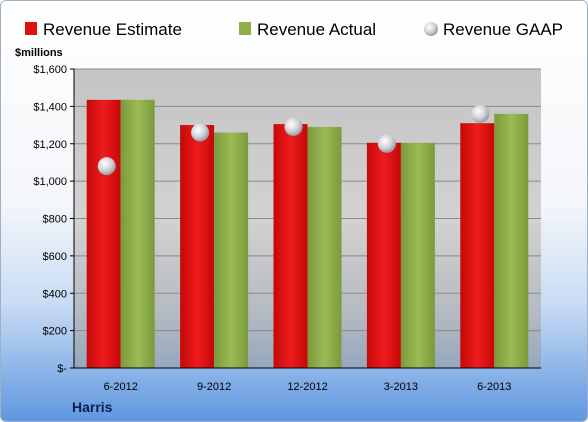  I want to click on y-tick-label: $200, so click(55, 332).